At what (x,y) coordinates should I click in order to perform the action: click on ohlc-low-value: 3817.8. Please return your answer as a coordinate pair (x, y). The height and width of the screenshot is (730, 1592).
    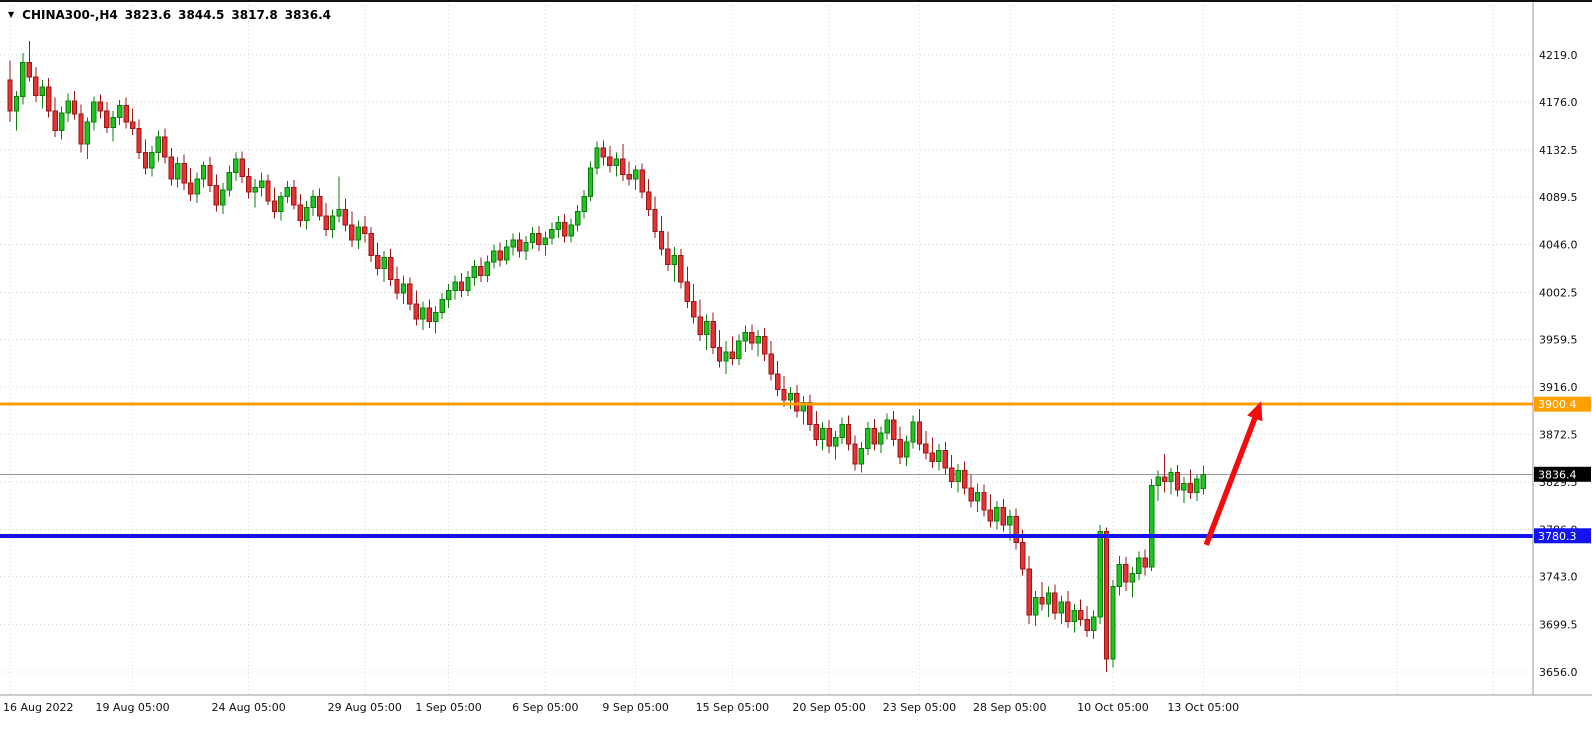
    Looking at the image, I should click on (254, 15).